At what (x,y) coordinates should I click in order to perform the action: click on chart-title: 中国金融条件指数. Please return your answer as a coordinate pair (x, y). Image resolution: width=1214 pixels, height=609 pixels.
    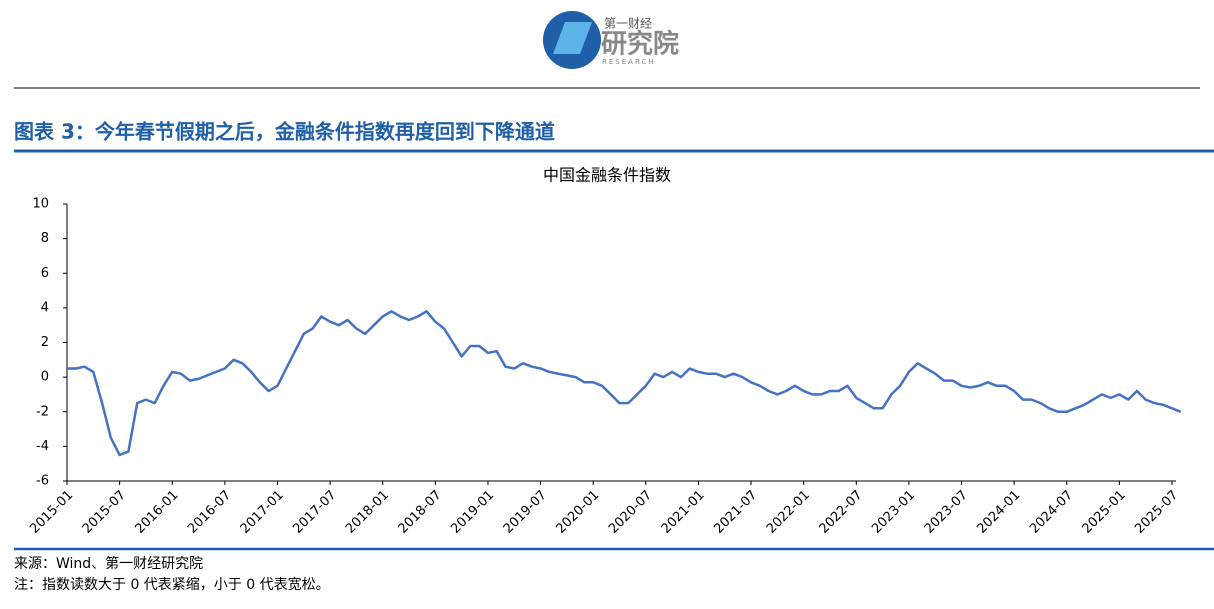
    Looking at the image, I should click on (607, 175).